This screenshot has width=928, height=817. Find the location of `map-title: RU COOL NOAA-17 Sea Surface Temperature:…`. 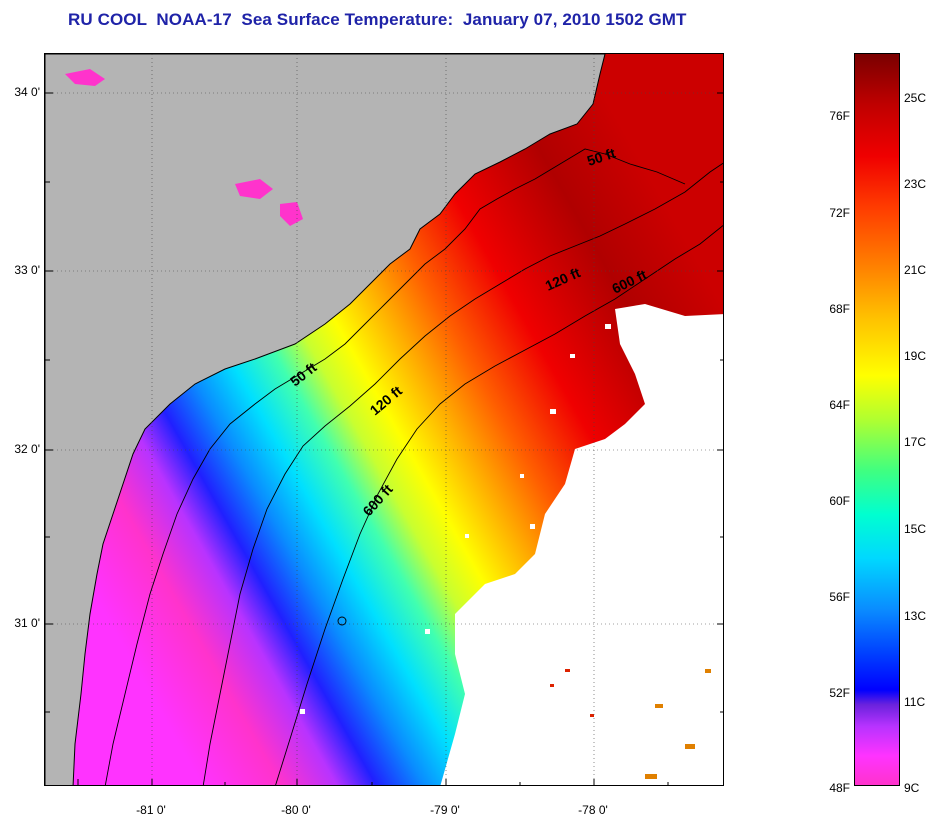

map-title: RU COOL NOAA-17 Sea Surface Temperature:… is located at coordinates (377, 19).